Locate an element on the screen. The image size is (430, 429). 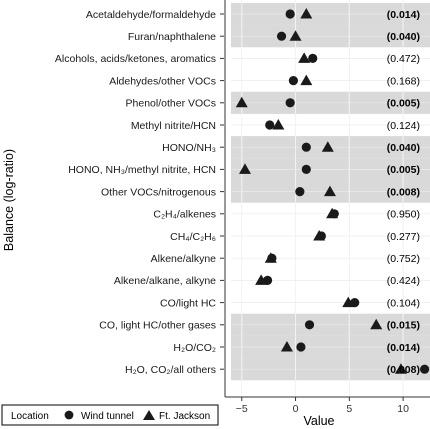
legend-triangle-marker is located at coordinates (149, 415).